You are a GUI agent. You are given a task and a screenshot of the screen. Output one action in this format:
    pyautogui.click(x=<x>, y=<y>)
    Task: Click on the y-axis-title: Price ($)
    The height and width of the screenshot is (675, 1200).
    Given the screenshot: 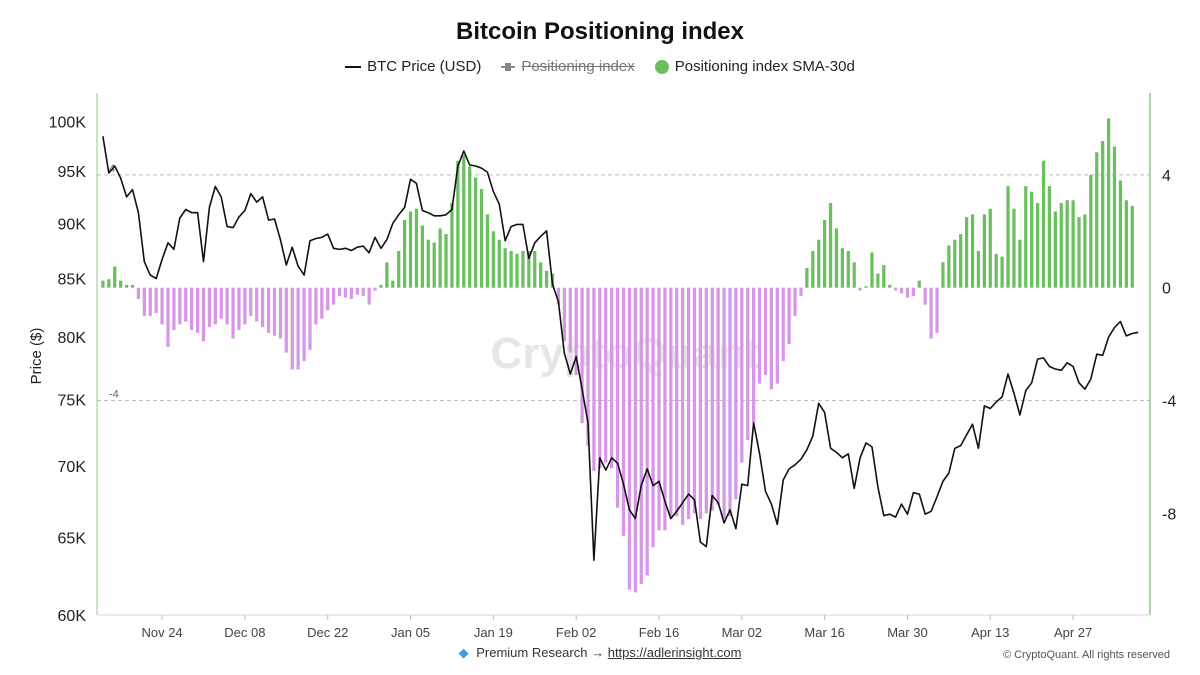 What is the action you would take?
    pyautogui.click(x=36, y=356)
    